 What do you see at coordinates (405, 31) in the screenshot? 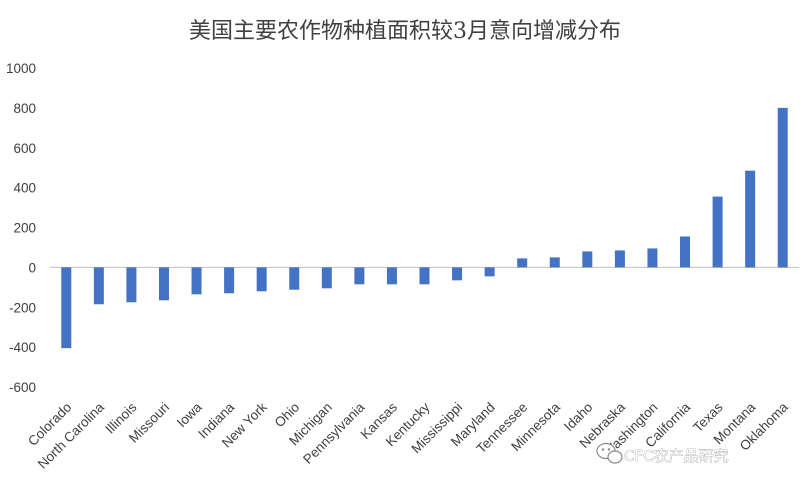
I see `chart-title: 美国主要农作物种植面积较3月意向增减分布` at bounding box center [405, 31].